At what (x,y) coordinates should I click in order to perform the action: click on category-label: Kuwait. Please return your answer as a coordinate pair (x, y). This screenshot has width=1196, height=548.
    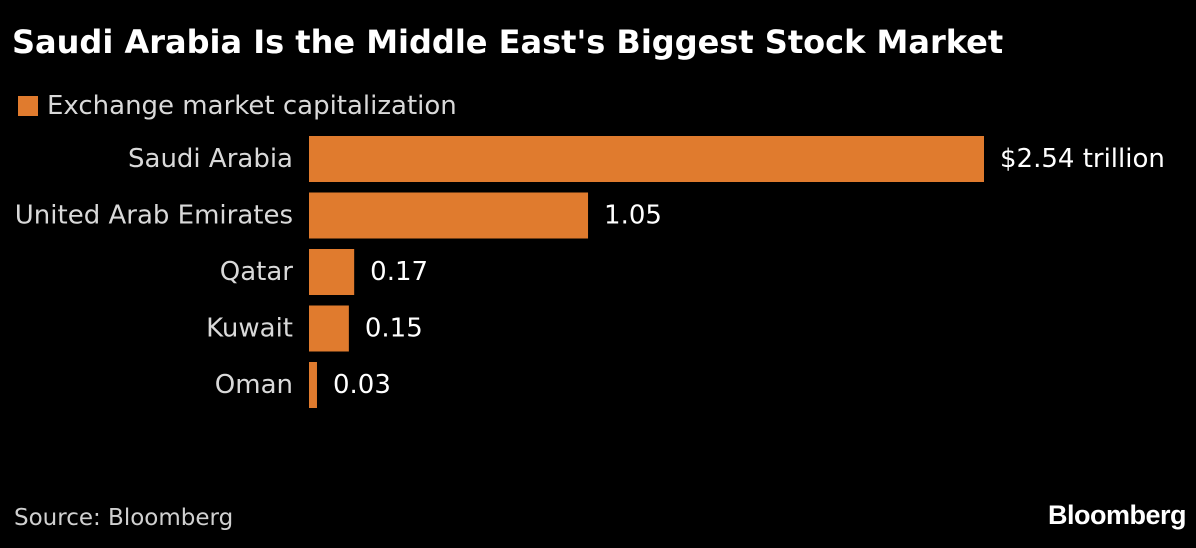
    Looking at the image, I should click on (249, 329).